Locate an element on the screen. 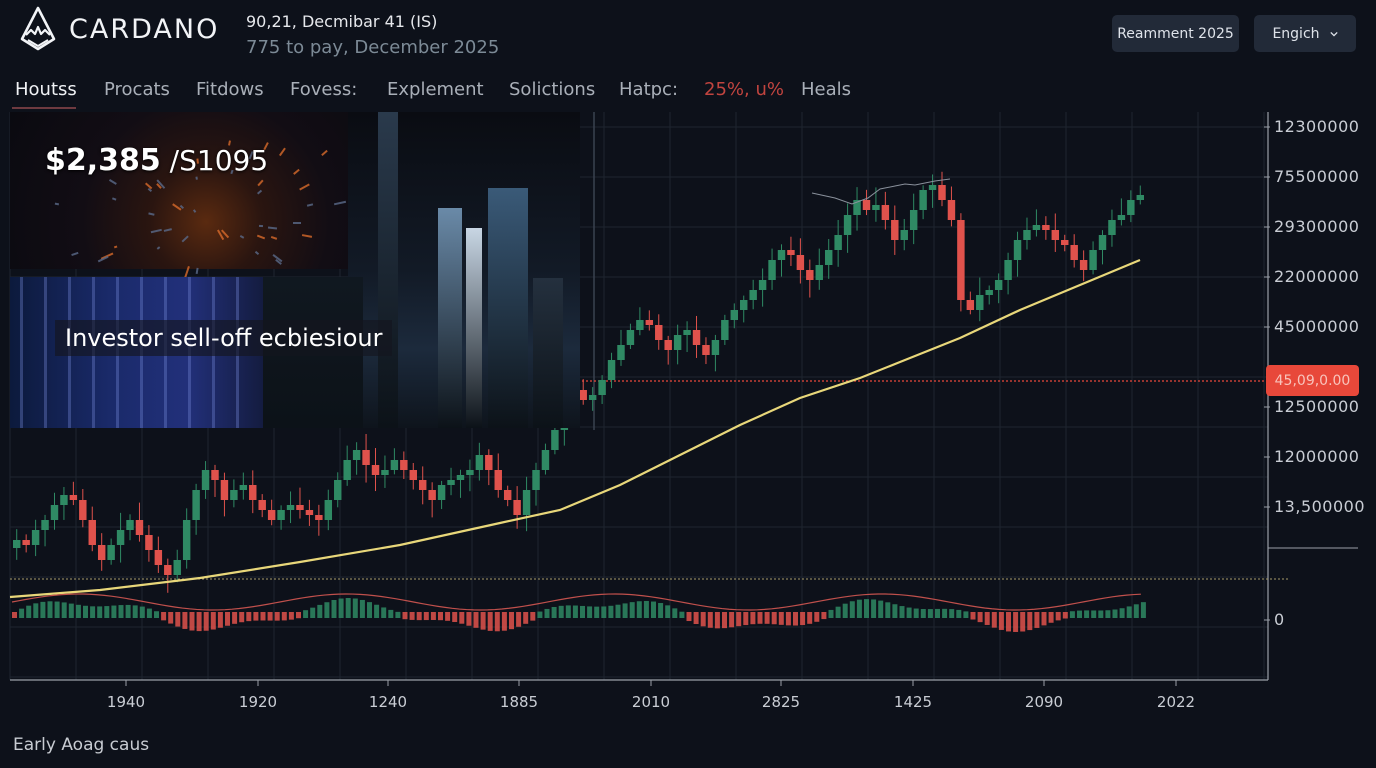 The height and width of the screenshot is (768, 1376). language-select-label: Engich is located at coordinates (1296, 33).